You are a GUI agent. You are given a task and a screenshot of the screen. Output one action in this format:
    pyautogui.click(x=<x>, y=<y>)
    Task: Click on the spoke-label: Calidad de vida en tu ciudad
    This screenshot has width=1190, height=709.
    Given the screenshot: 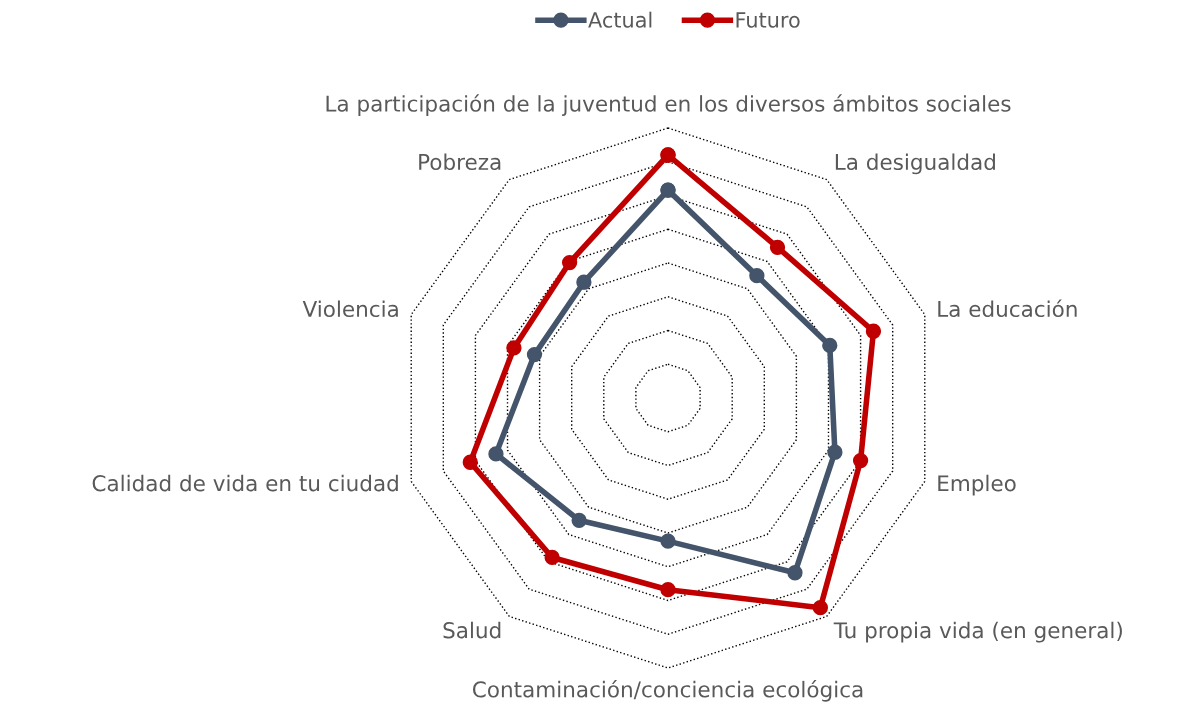 What is the action you would take?
    pyautogui.click(x=245, y=483)
    